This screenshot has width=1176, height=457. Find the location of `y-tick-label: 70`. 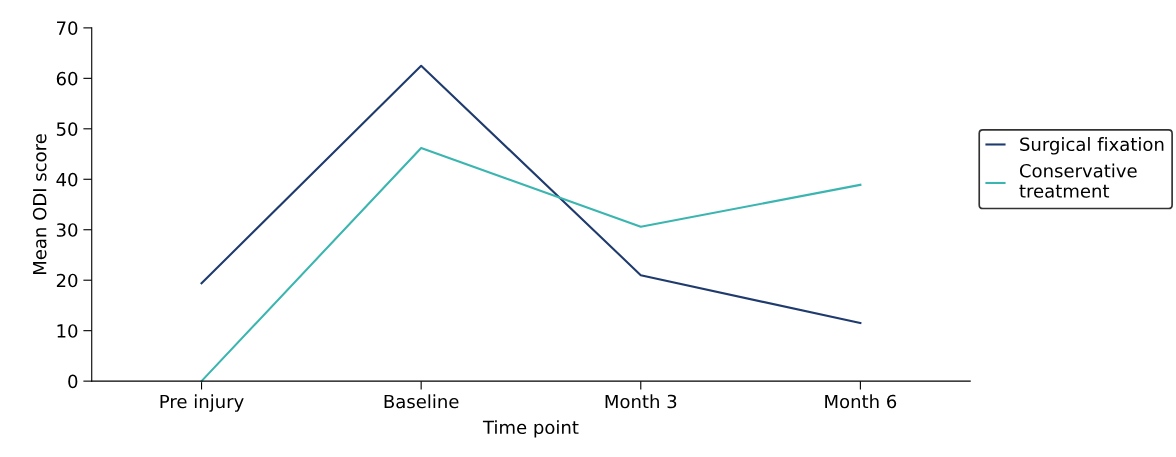

y-tick-label: 70 is located at coordinates (67, 28).